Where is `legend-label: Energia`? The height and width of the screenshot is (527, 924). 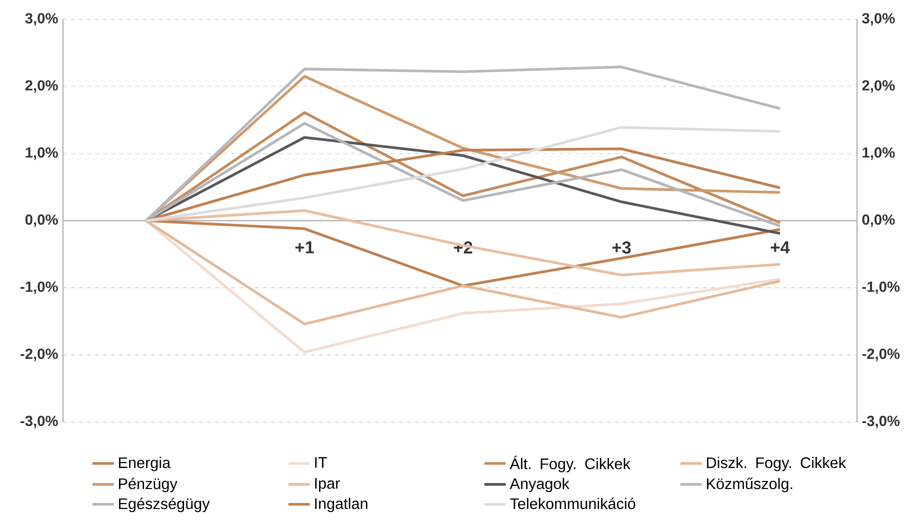
legend-label: Energia is located at coordinates (145, 464).